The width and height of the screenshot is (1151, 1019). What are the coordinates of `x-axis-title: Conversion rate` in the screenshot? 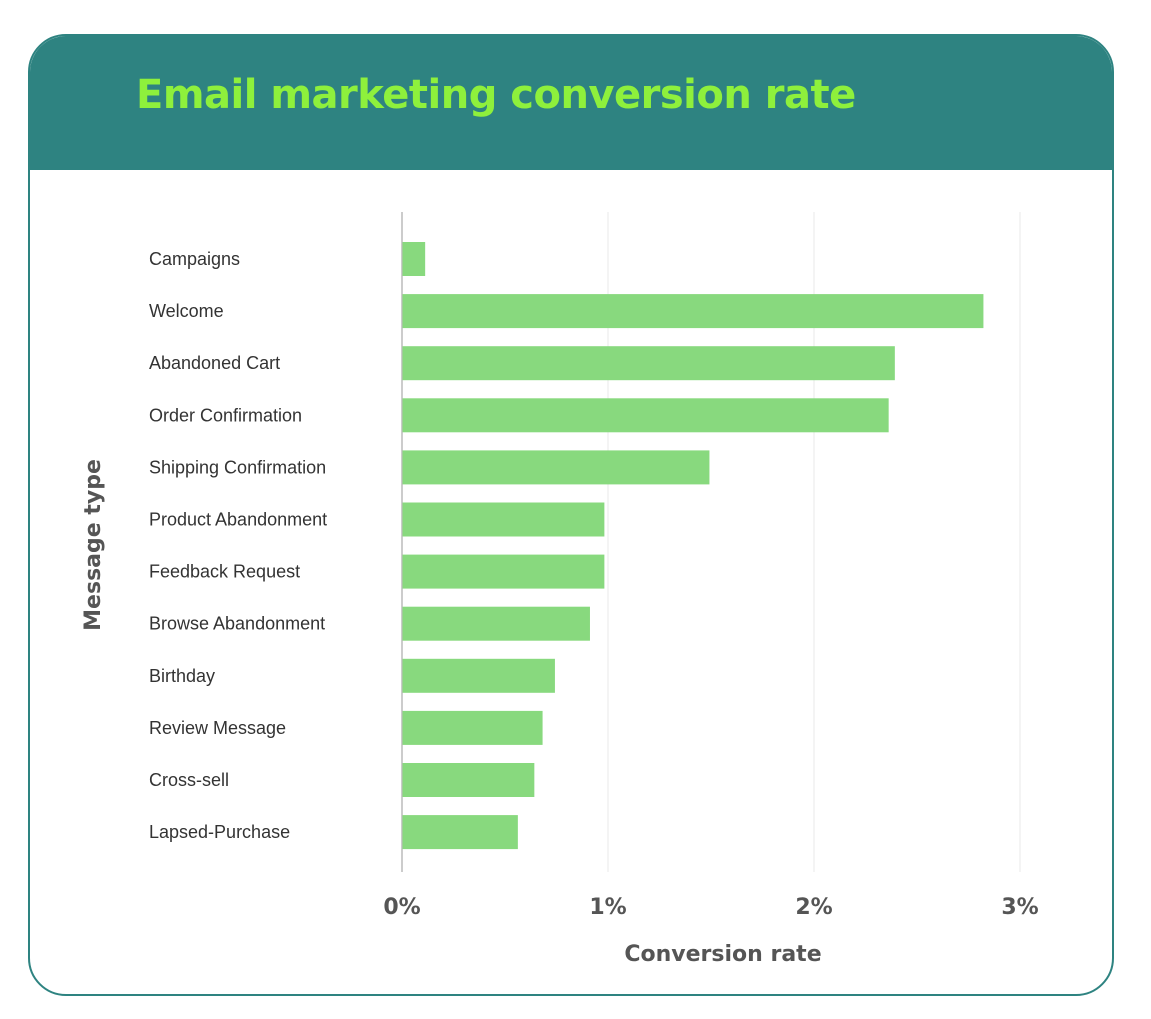 It's located at (722, 954).